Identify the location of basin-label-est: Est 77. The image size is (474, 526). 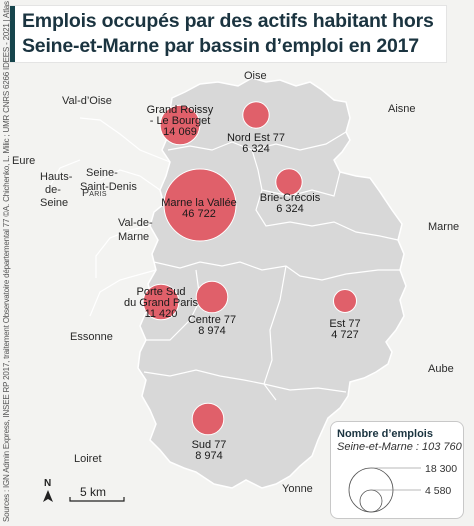
(344, 324).